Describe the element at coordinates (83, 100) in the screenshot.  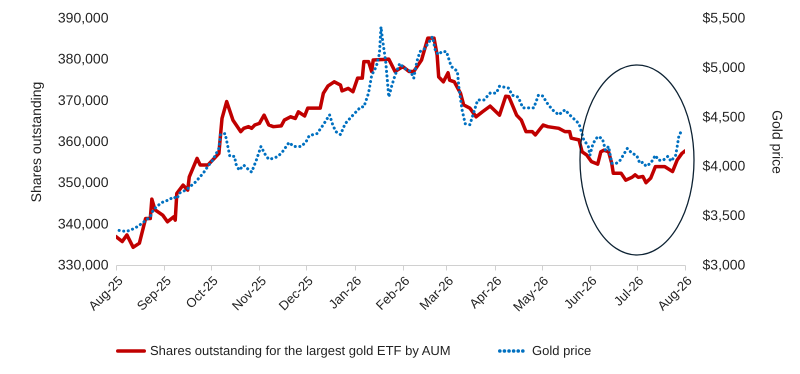
I see `y-tick-label: 370,000` at that location.